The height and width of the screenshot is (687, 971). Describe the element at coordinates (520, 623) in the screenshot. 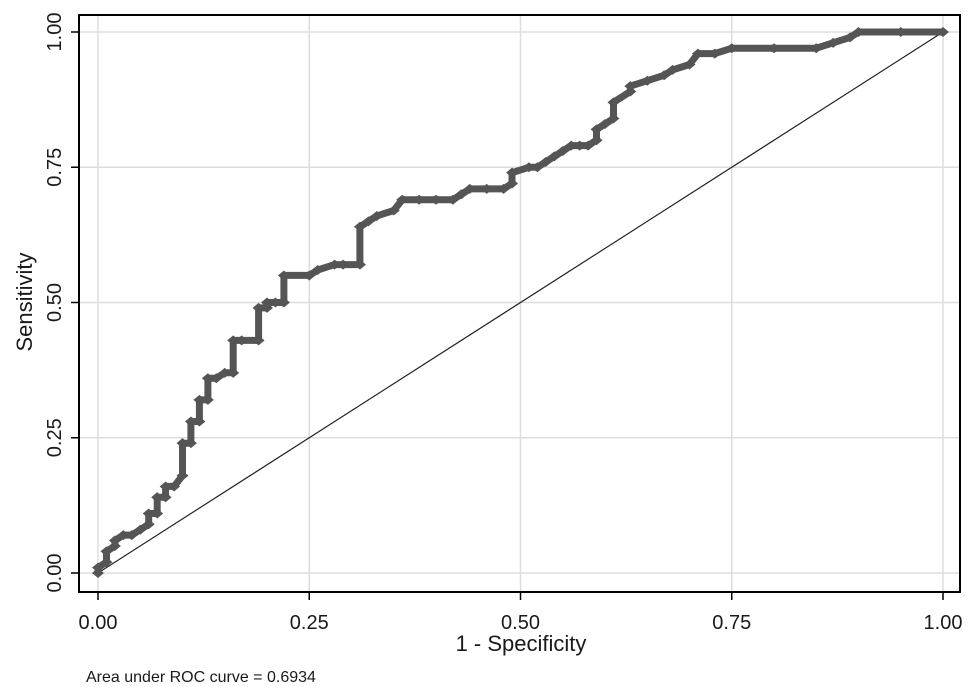

I see `x-tick-label: 0.50` at that location.